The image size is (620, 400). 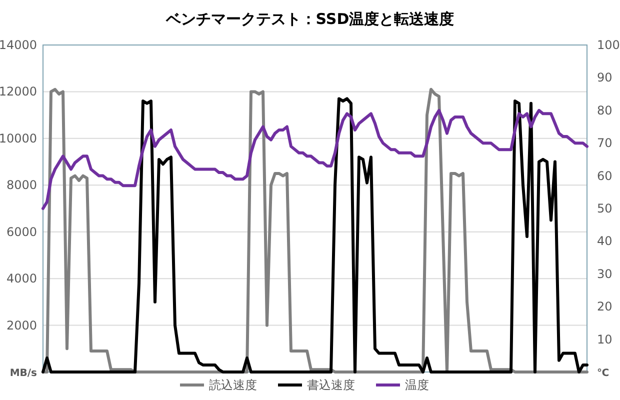 What do you see at coordinates (18, 138) in the screenshot?
I see `y-tick-label: 10000` at bounding box center [18, 138].